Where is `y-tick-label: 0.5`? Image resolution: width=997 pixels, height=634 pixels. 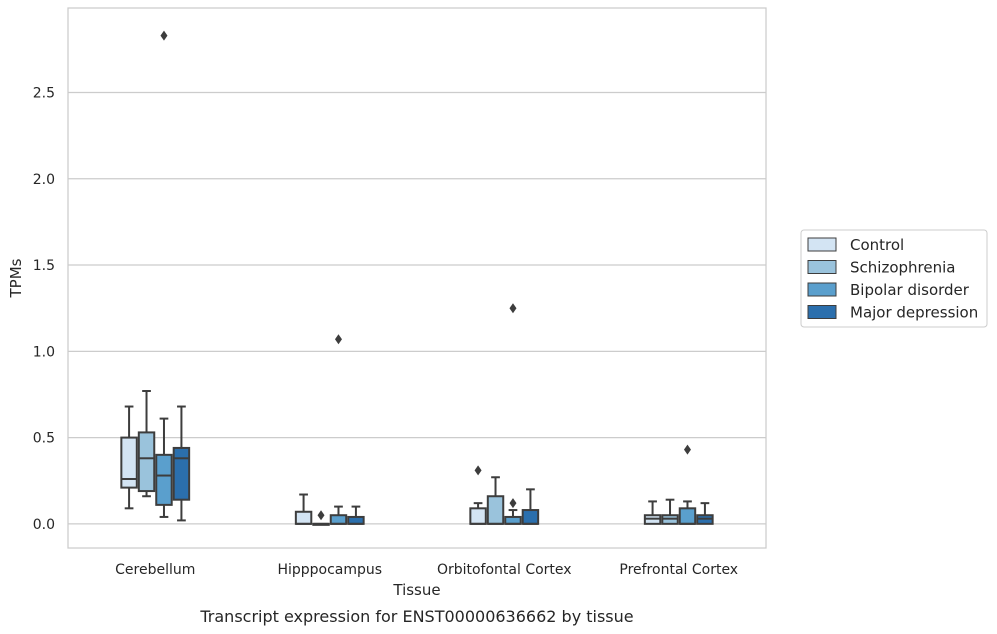 y-tick-label: 0.5 is located at coordinates (44, 439).